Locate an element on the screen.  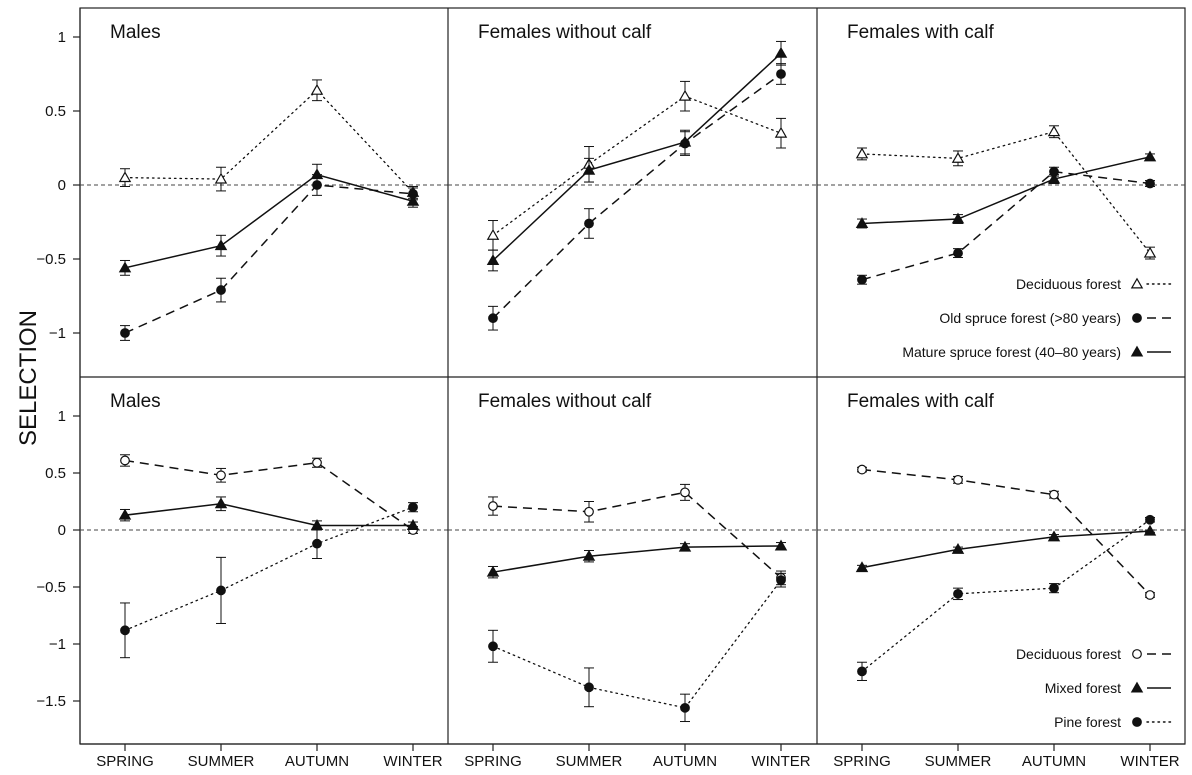
y-tick-label: −1 is located at coordinates (57, 333).